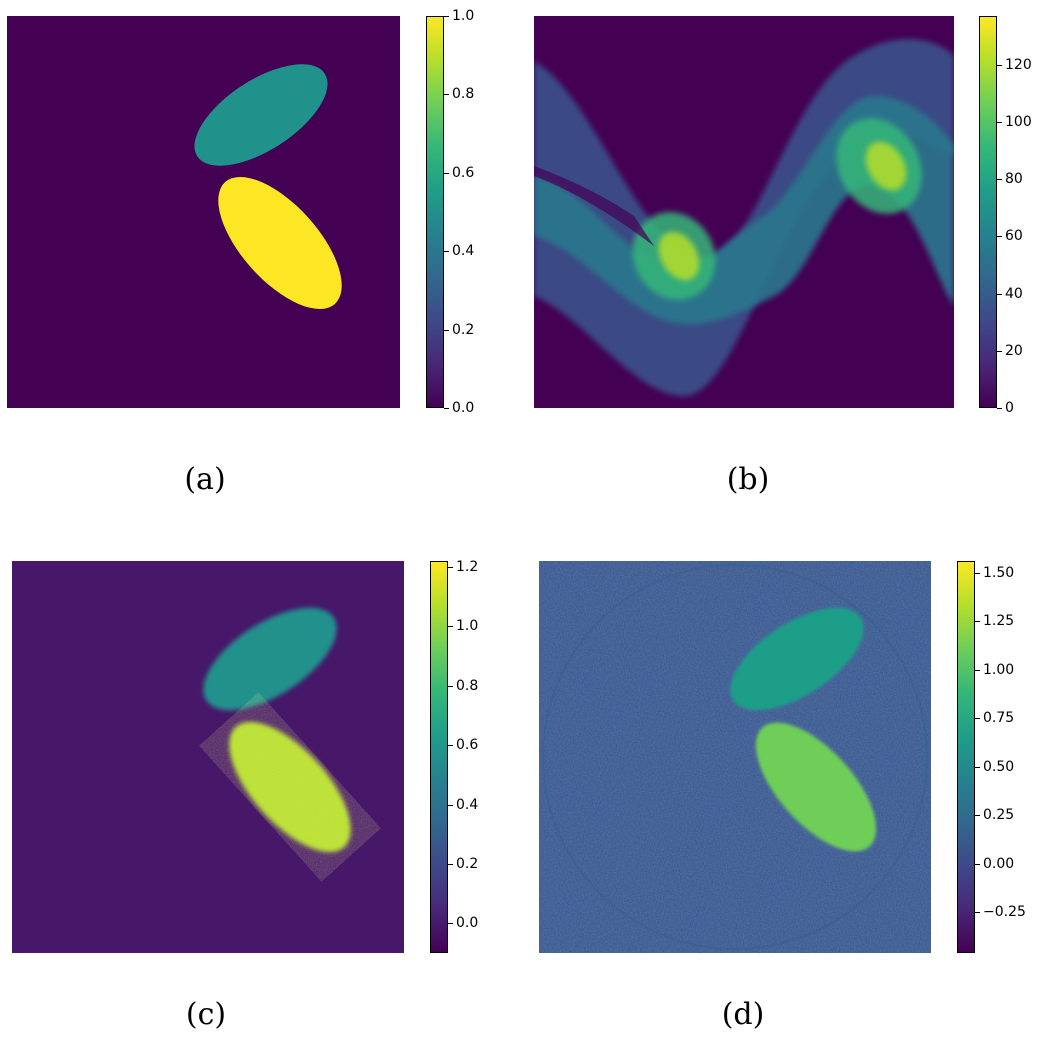 This screenshot has height=1045, width=1050. I want to click on reconstruction-c-background, so click(208, 757).